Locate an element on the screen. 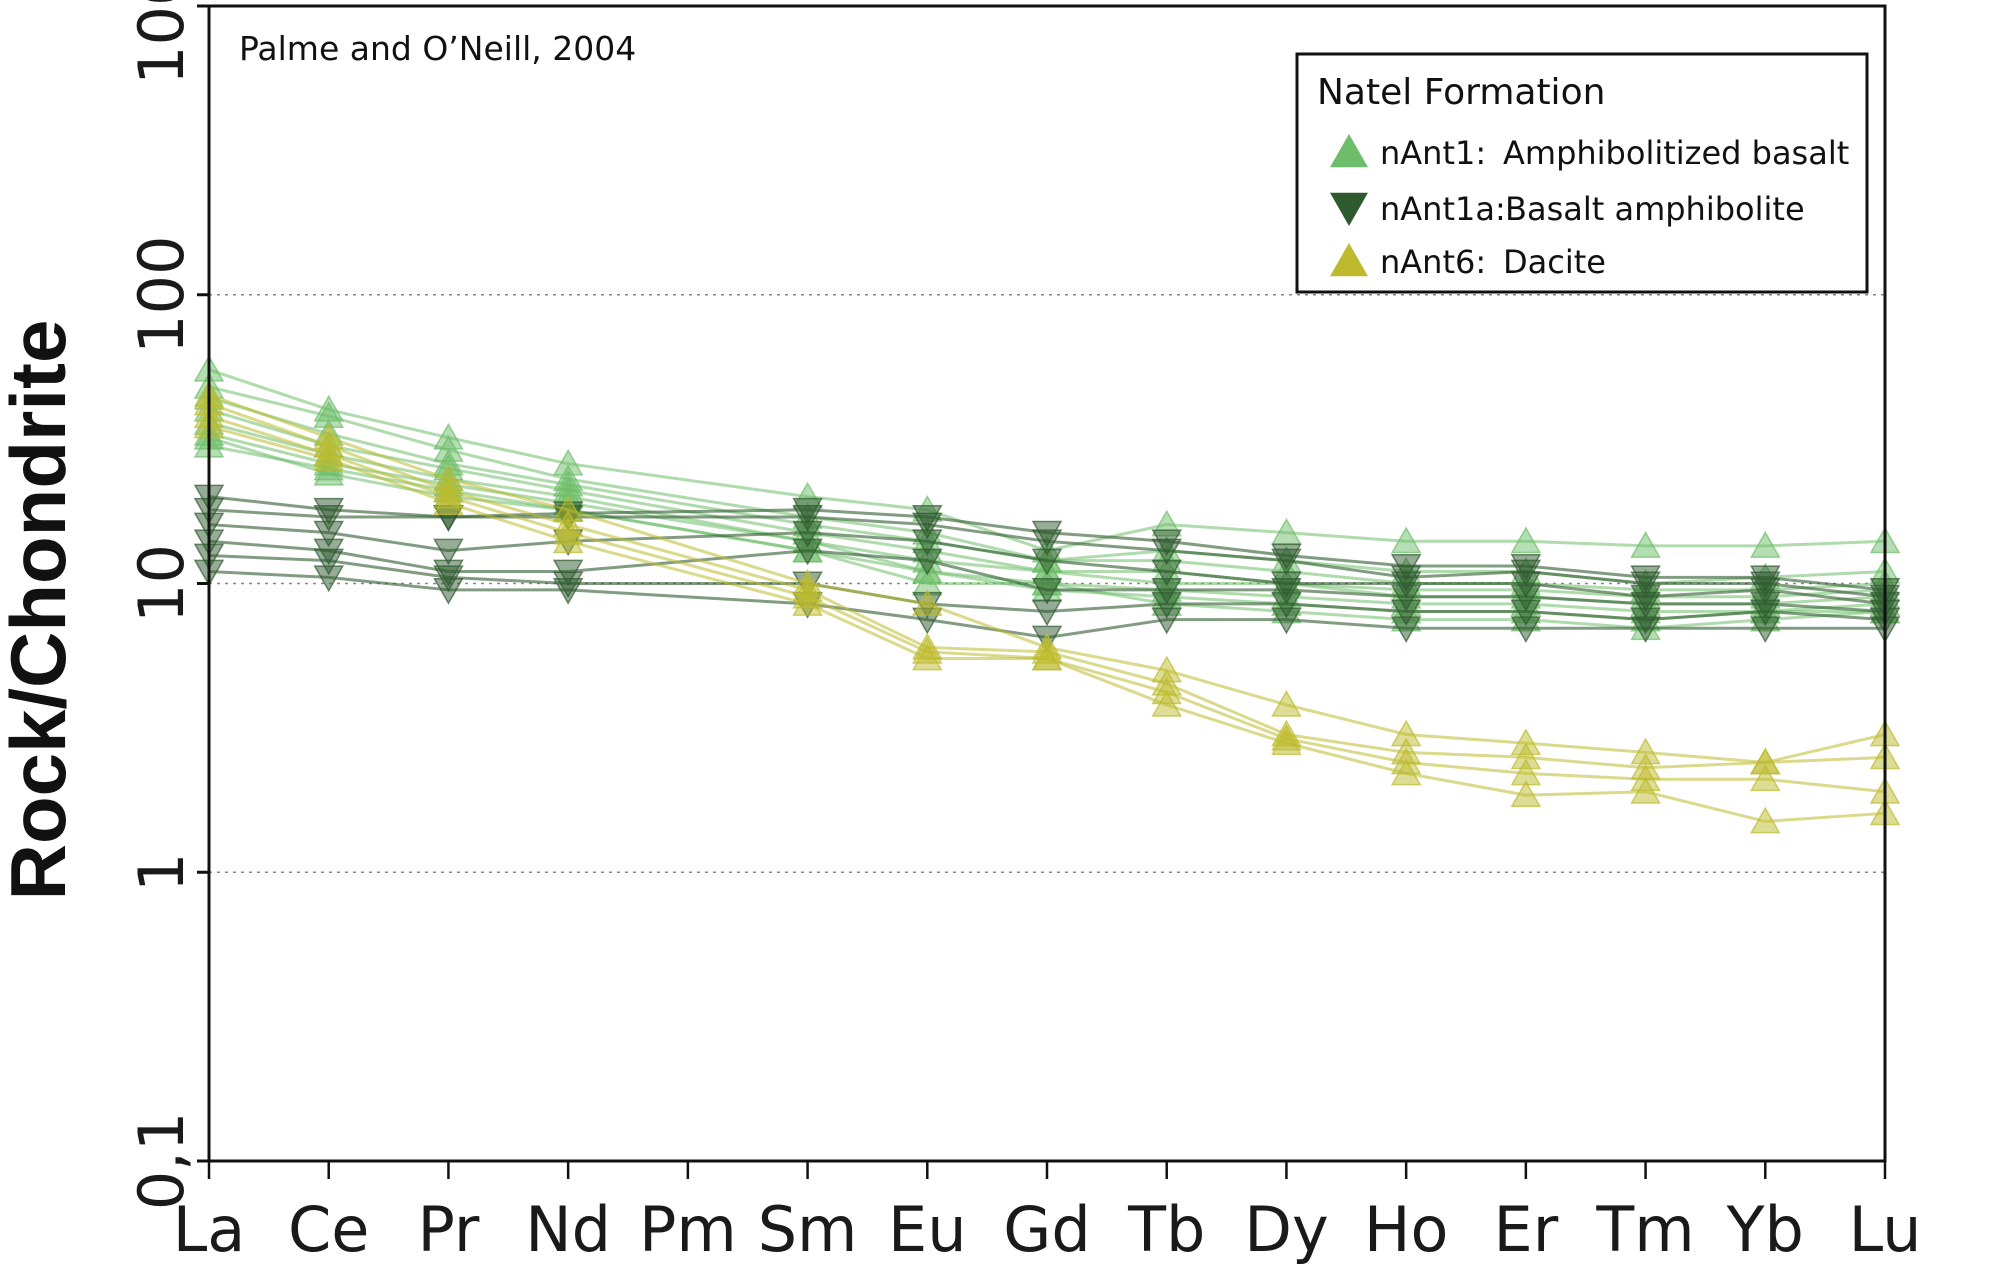 The width and height of the screenshot is (2000, 1264). x-tick-label-nd: Nd is located at coordinates (568, 1228).